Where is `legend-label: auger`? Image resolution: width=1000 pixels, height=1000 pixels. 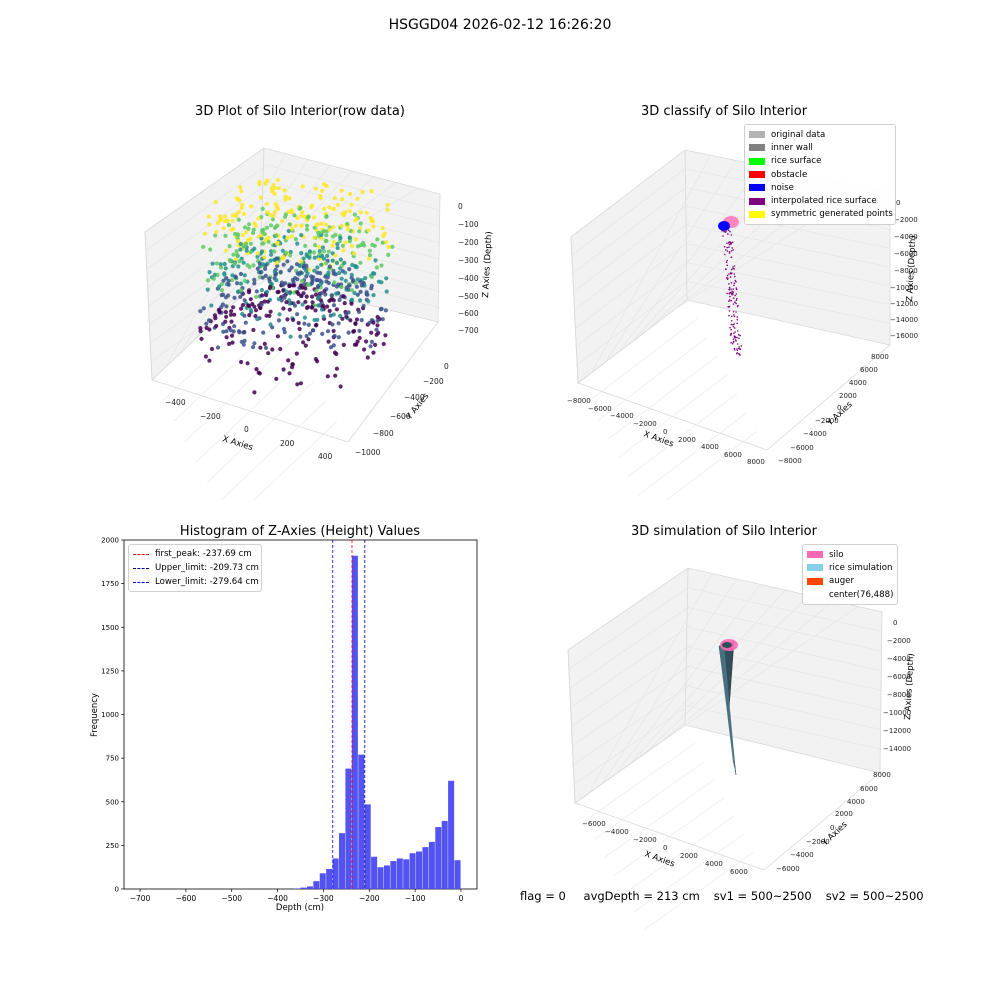 legend-label: auger is located at coordinates (841, 581).